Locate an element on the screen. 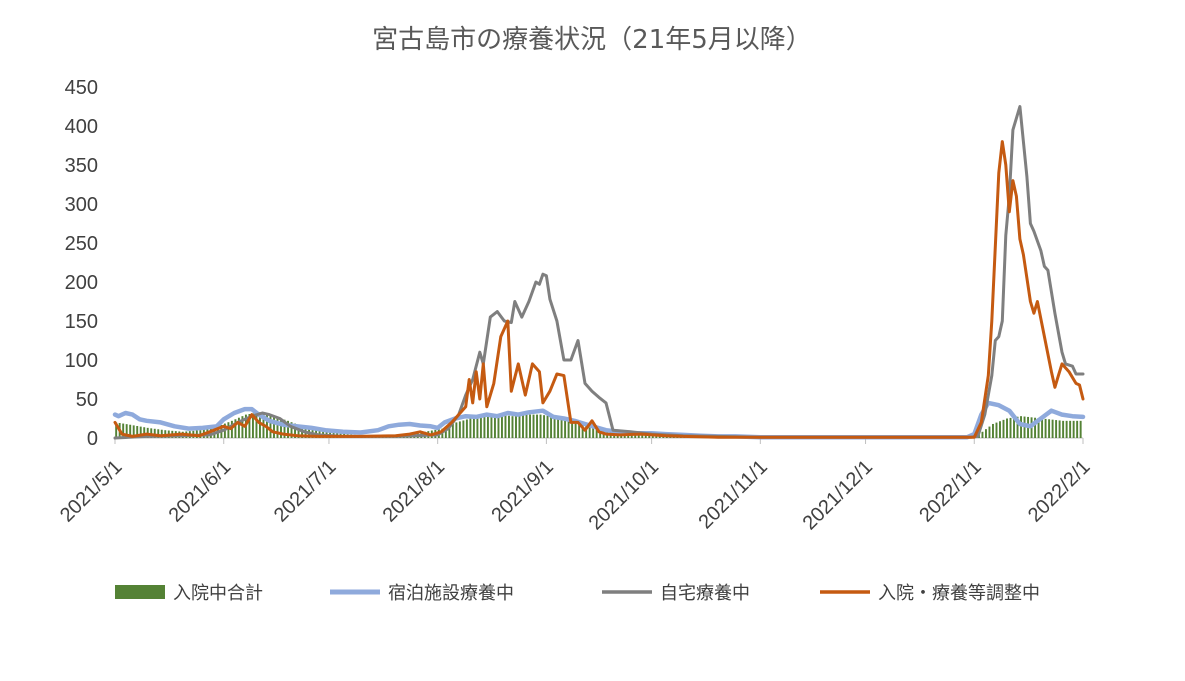 This screenshot has width=1185, height=681. x-tick-label: 2021/12/1 is located at coordinates (838, 495).